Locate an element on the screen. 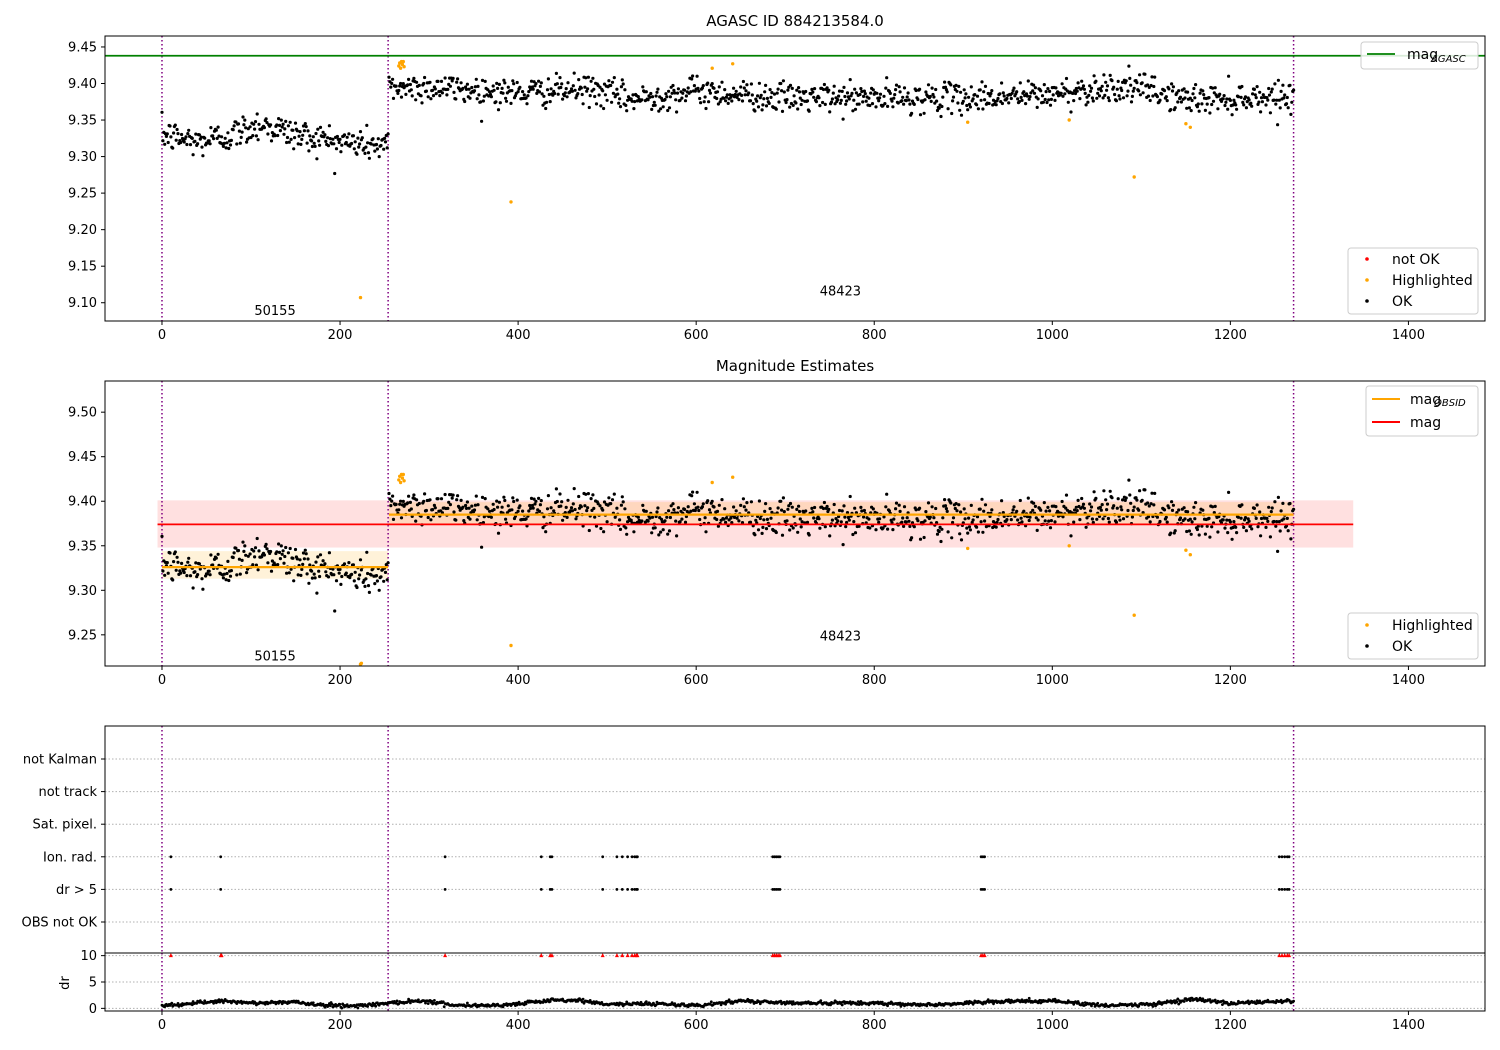 The width and height of the screenshot is (1500, 1050). y-tick-label: 9.25 is located at coordinates (82, 635).